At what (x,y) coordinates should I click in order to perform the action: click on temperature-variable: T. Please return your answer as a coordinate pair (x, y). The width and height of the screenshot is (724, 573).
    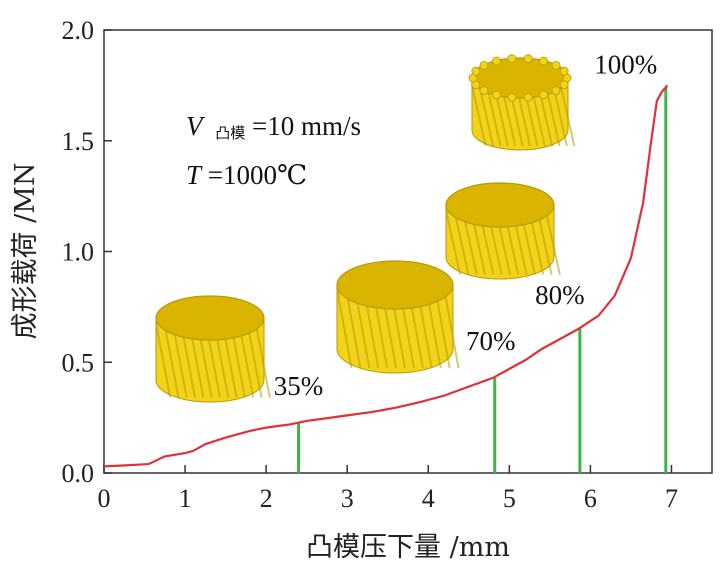
    Looking at the image, I should click on (194, 175).